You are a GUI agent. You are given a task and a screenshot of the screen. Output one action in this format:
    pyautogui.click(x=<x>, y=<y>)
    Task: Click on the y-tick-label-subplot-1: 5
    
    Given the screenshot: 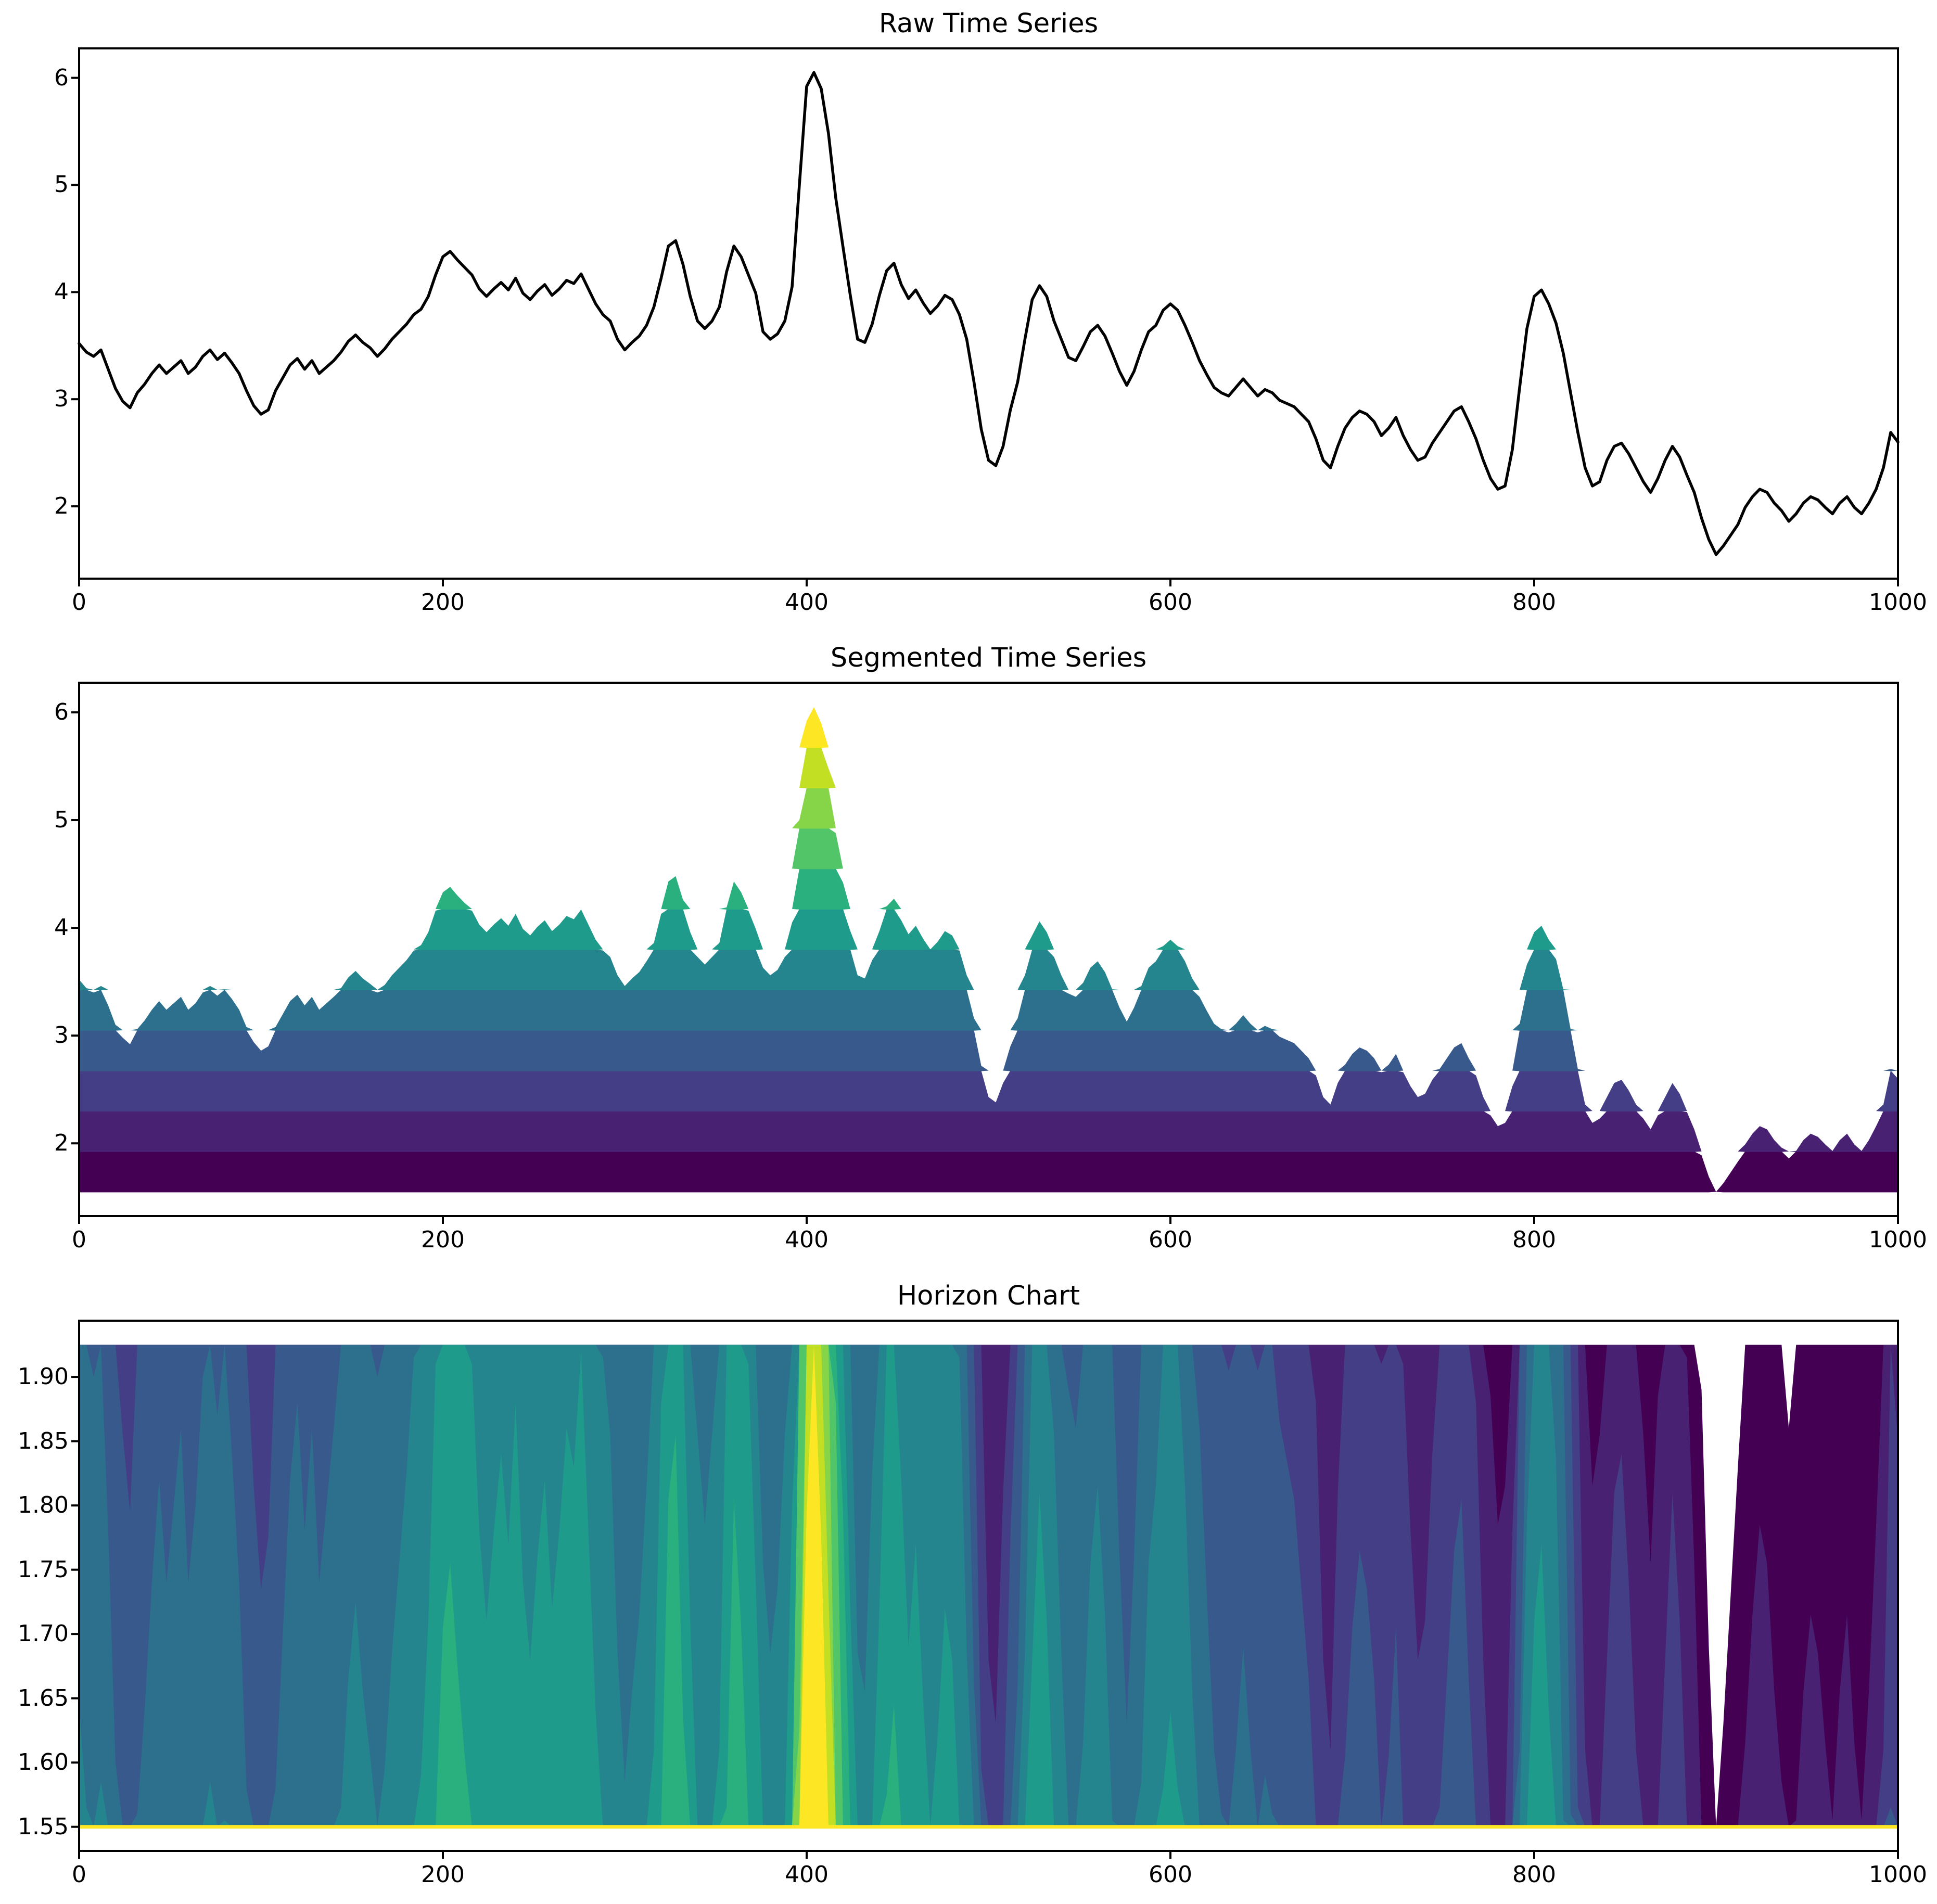 What is the action you would take?
    pyautogui.click(x=61, y=184)
    